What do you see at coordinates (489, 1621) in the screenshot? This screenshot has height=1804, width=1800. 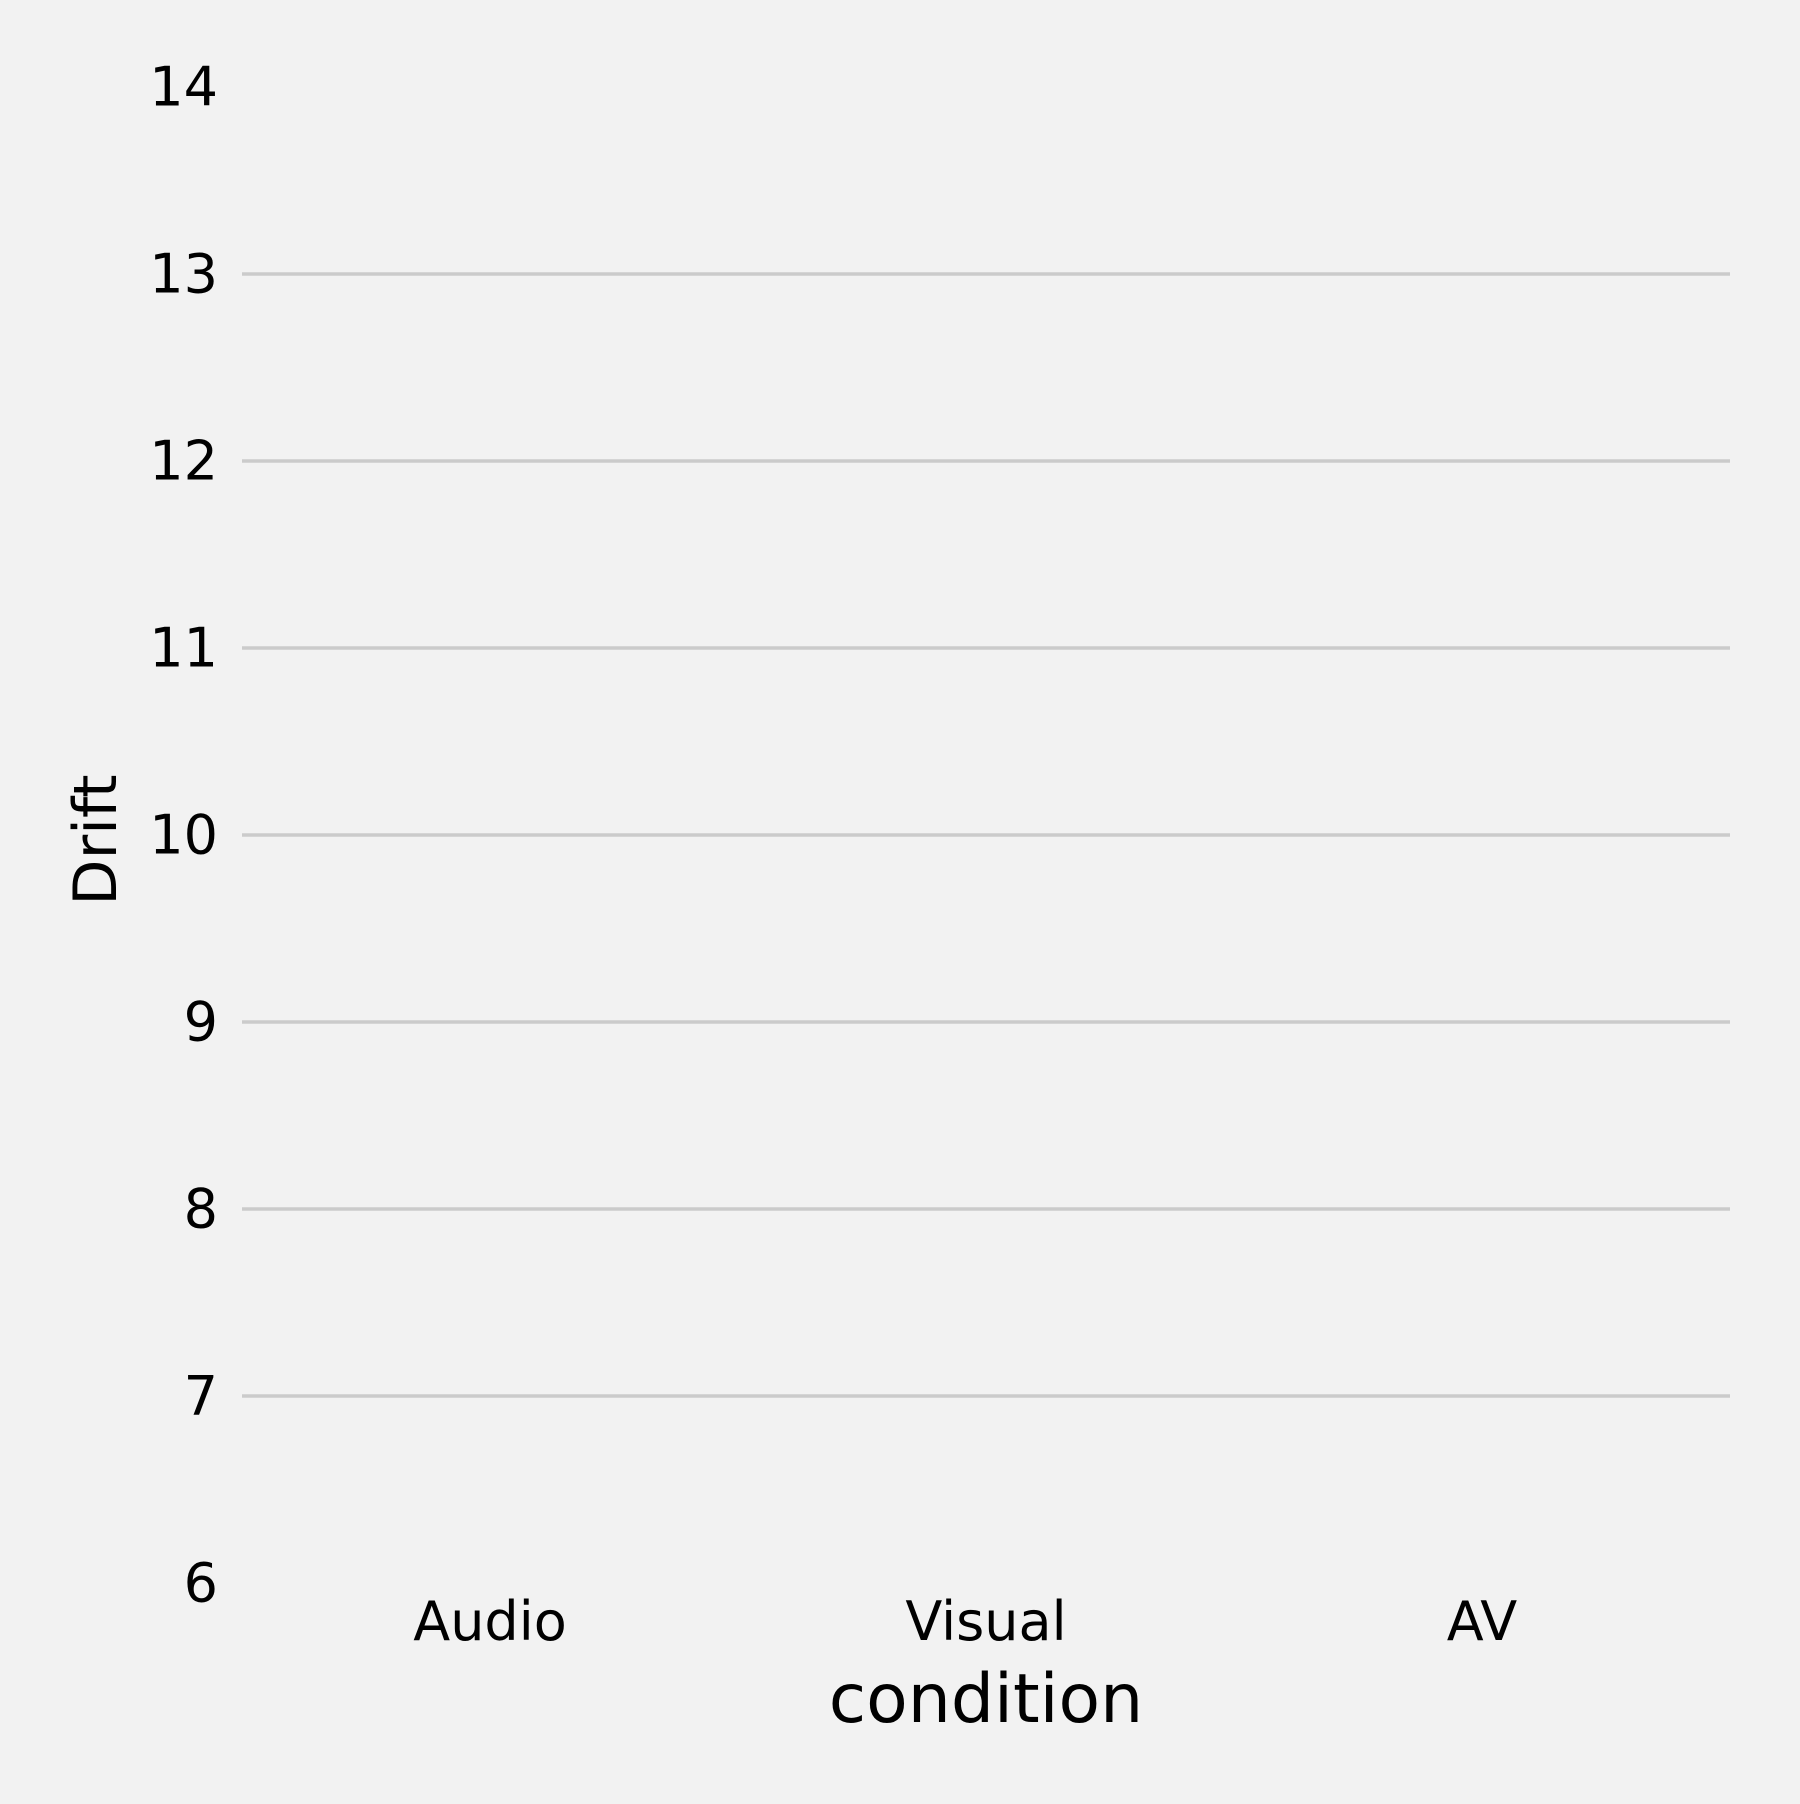 I see `x-tick-label-audio: Audio` at bounding box center [489, 1621].